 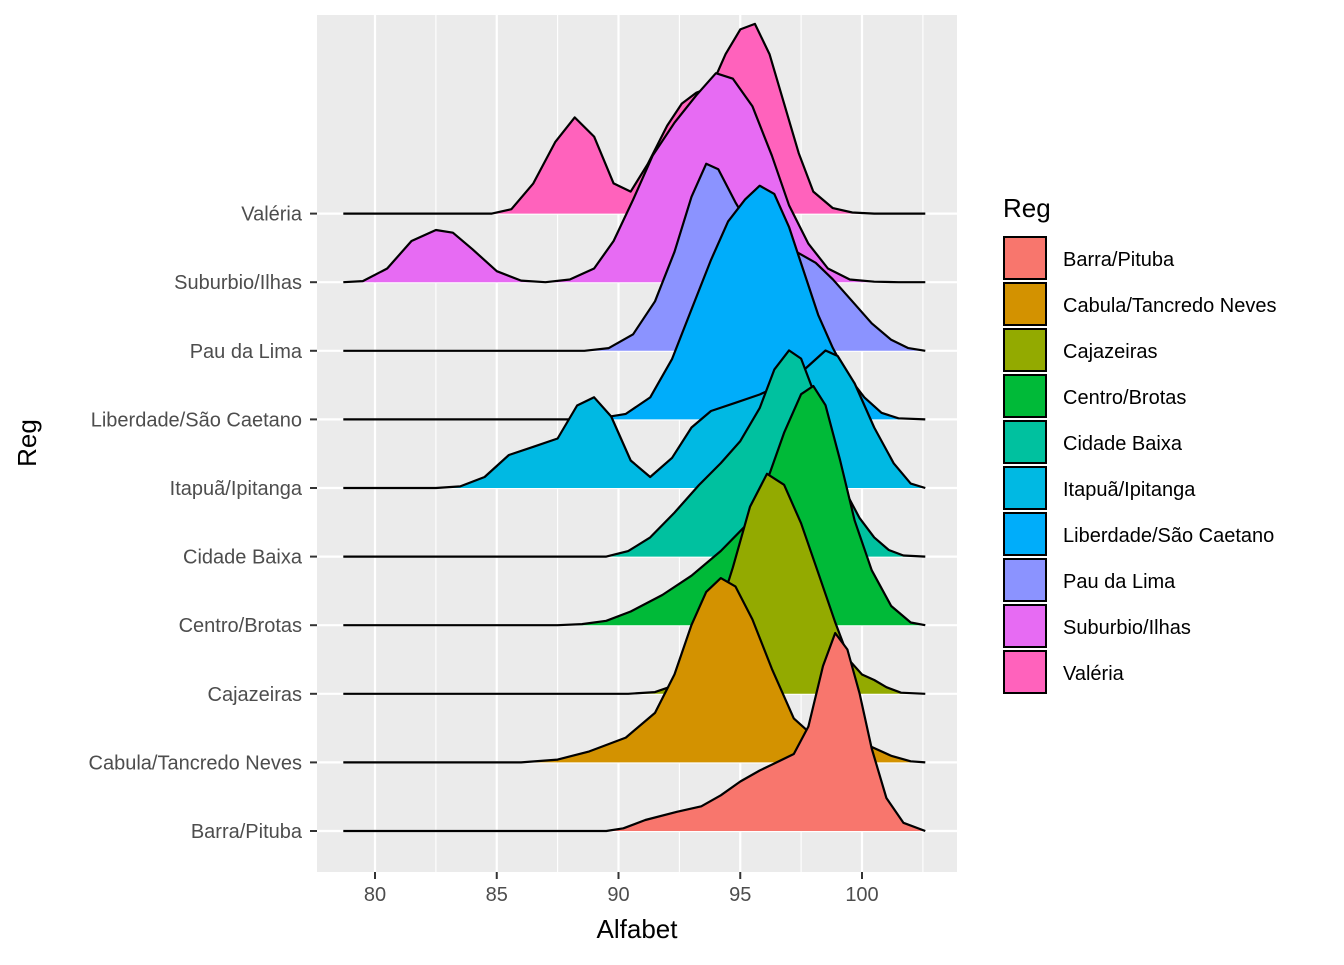 I want to click on y-tick-label: Valéria, so click(x=272, y=215).